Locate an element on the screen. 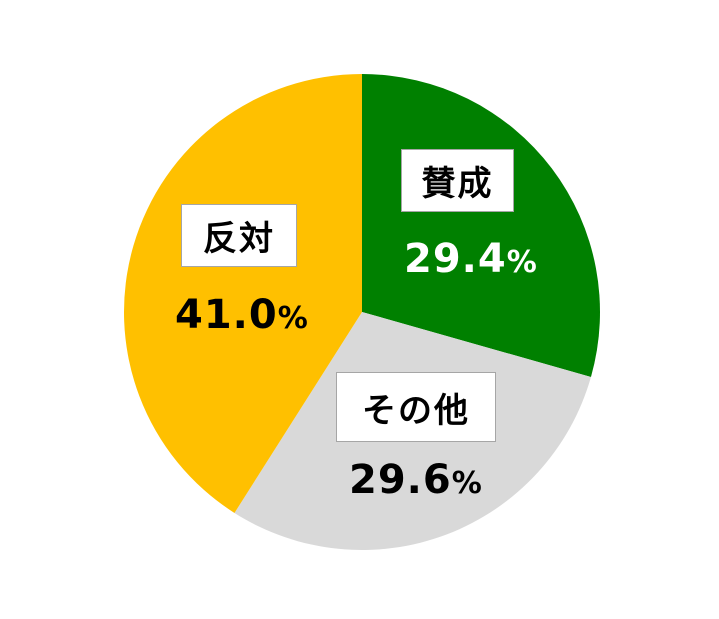 The image size is (719, 619). slice-value-approve-number: 29.4 is located at coordinates (455, 259).